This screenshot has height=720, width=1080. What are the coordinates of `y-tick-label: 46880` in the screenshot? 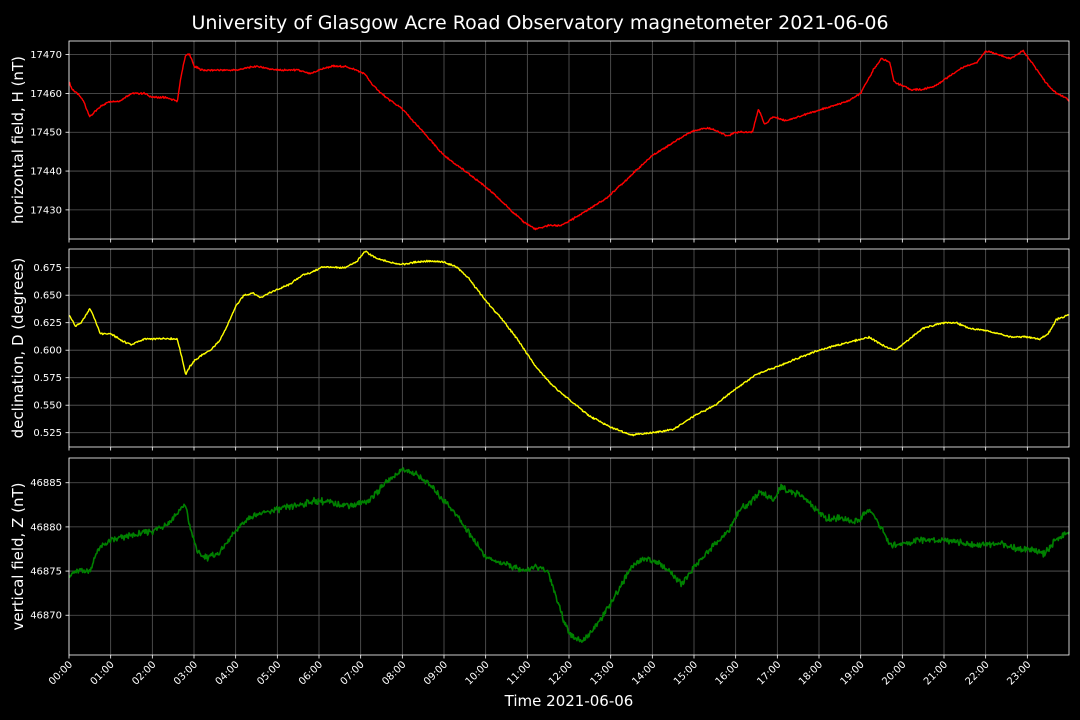 It's located at (46, 527).